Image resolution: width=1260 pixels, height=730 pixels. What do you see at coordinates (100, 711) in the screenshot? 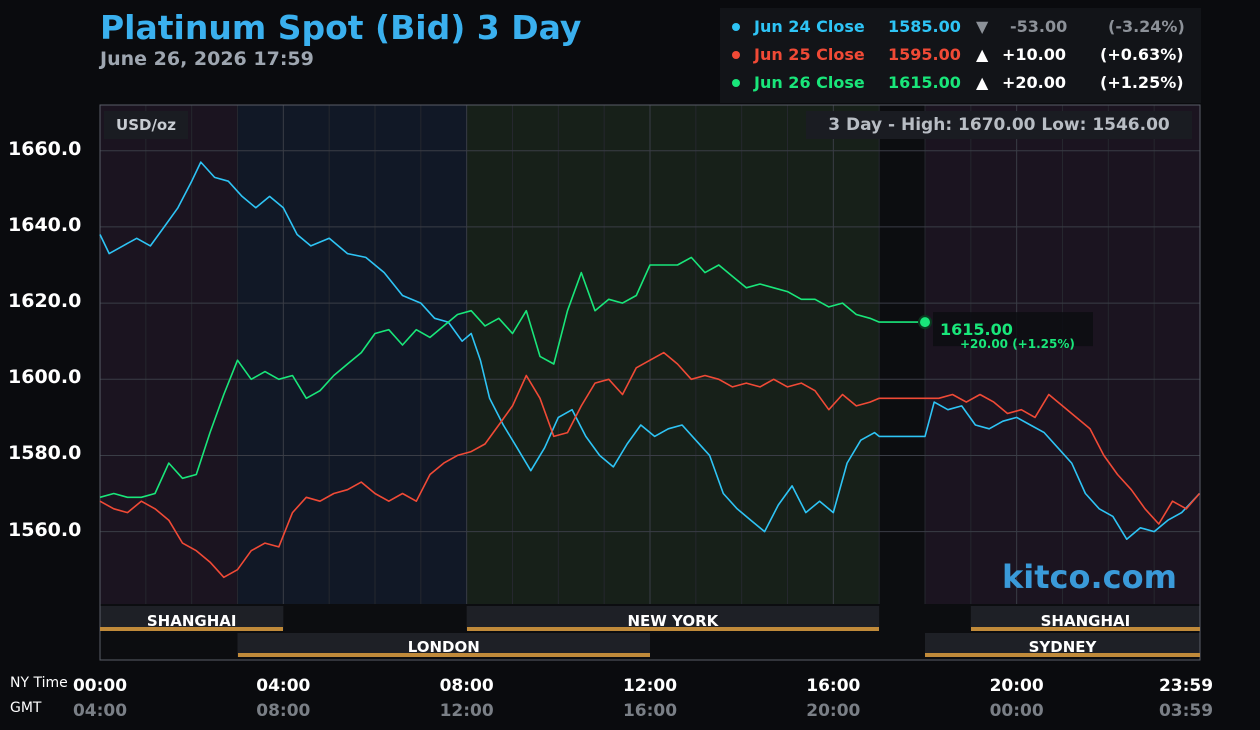
I see `x-tick-label-gmt: 04:00` at bounding box center [100, 711].